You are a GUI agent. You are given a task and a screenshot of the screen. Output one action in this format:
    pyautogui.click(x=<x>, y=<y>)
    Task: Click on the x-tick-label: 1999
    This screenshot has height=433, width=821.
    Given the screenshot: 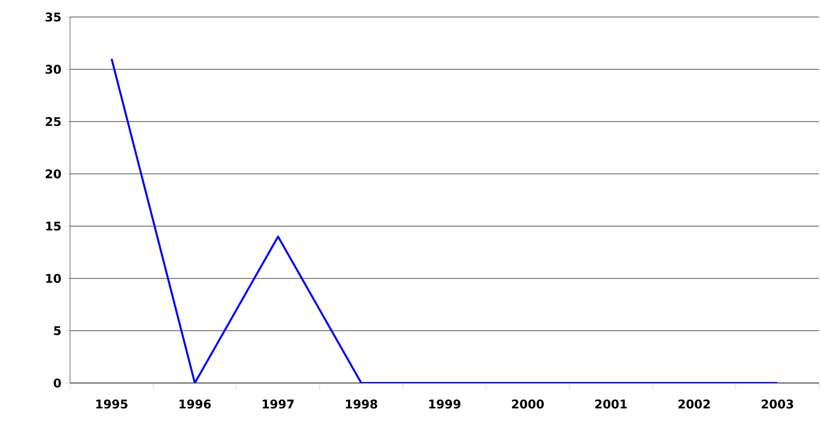 What is the action you would take?
    pyautogui.click(x=444, y=404)
    